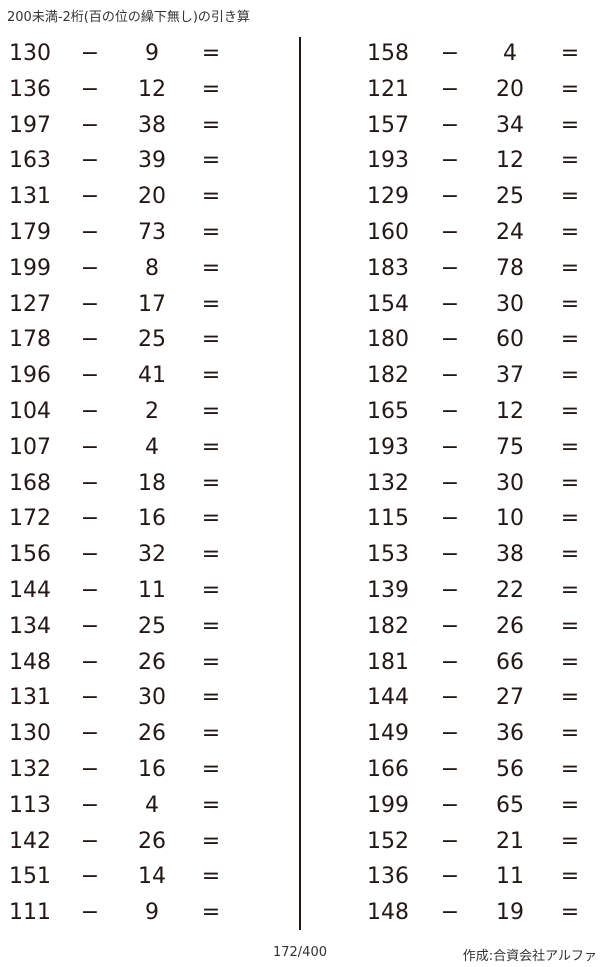 This screenshot has height=967, width=600. I want to click on problem-row: 153 − 38 =, so click(300, 555).